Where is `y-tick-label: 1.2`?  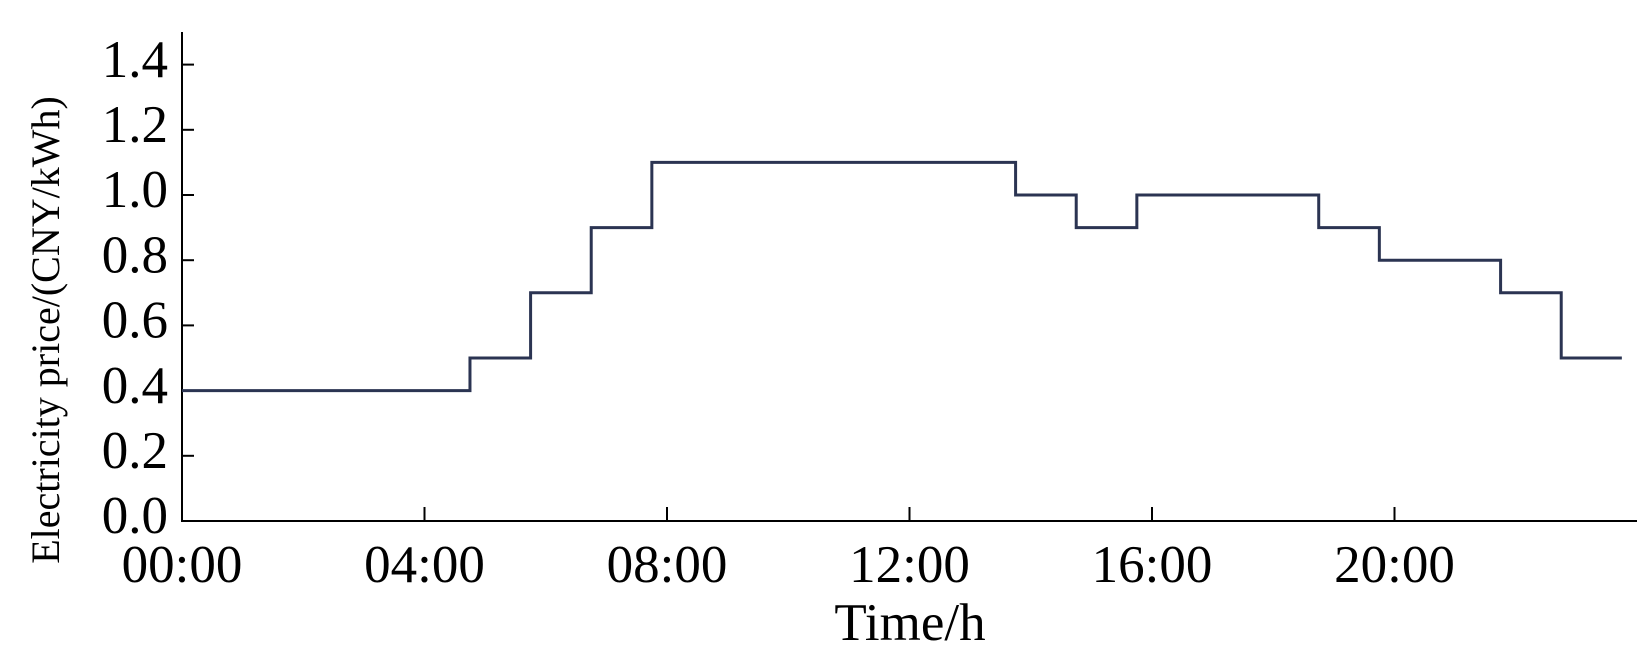
y-tick-label: 1.2 is located at coordinates (135, 125).